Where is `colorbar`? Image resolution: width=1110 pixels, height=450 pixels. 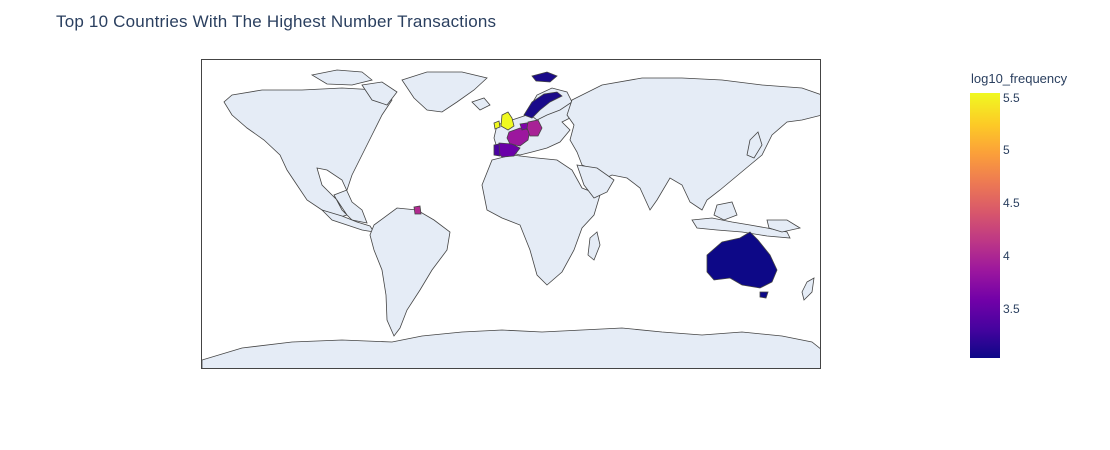
colorbar is located at coordinates (985, 225).